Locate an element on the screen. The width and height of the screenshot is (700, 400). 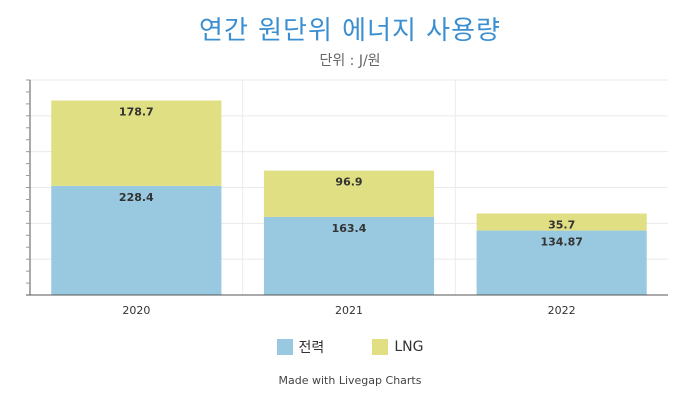
x-tick-labels: 2020 2021 2022 is located at coordinates (348, 310).